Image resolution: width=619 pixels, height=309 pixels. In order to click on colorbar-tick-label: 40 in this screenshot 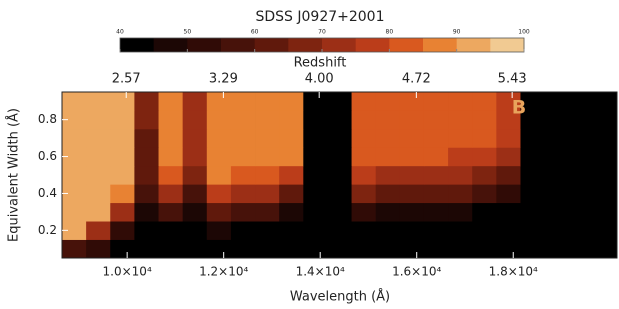, I will do `click(120, 32)`.